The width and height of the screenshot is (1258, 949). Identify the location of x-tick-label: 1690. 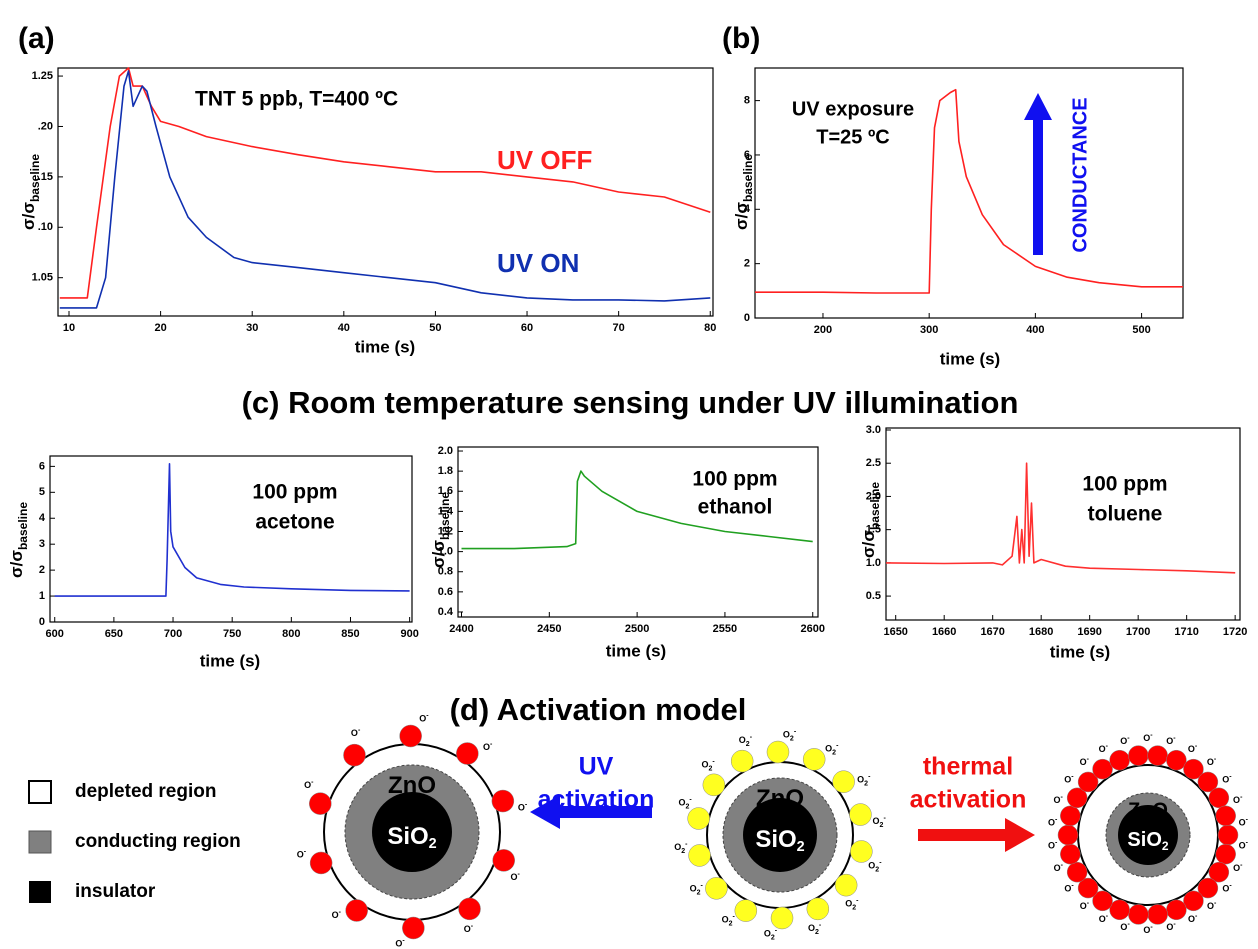
(1089, 632).